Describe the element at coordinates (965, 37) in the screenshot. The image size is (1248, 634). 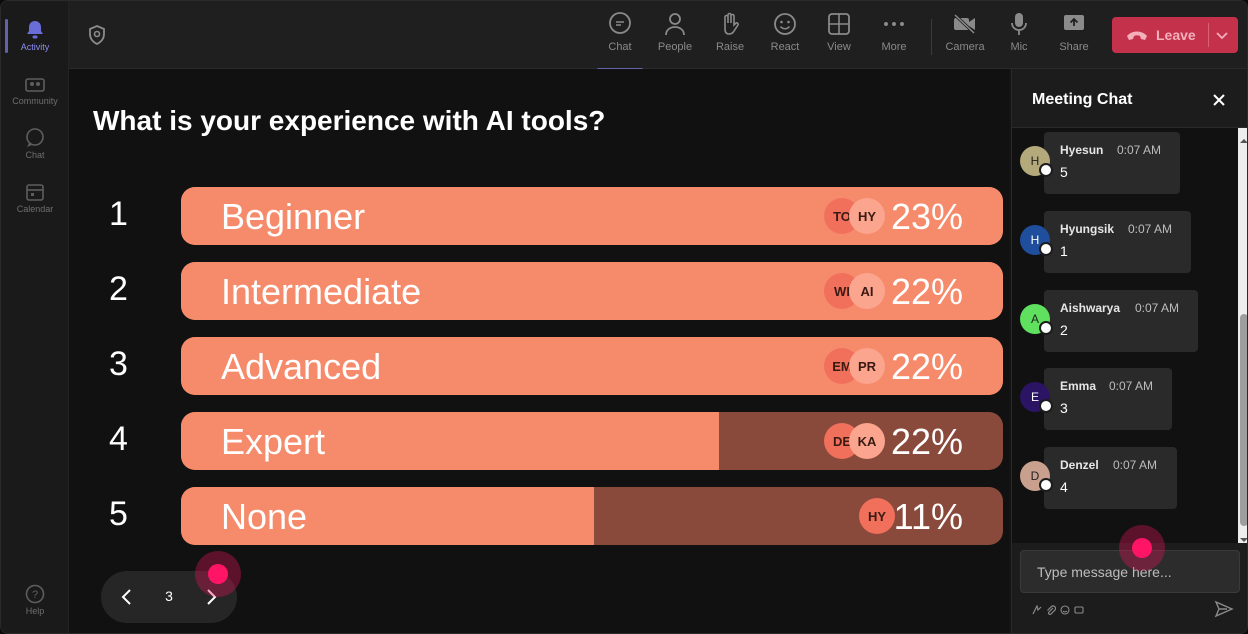
I see `camera-button: Camera` at that location.